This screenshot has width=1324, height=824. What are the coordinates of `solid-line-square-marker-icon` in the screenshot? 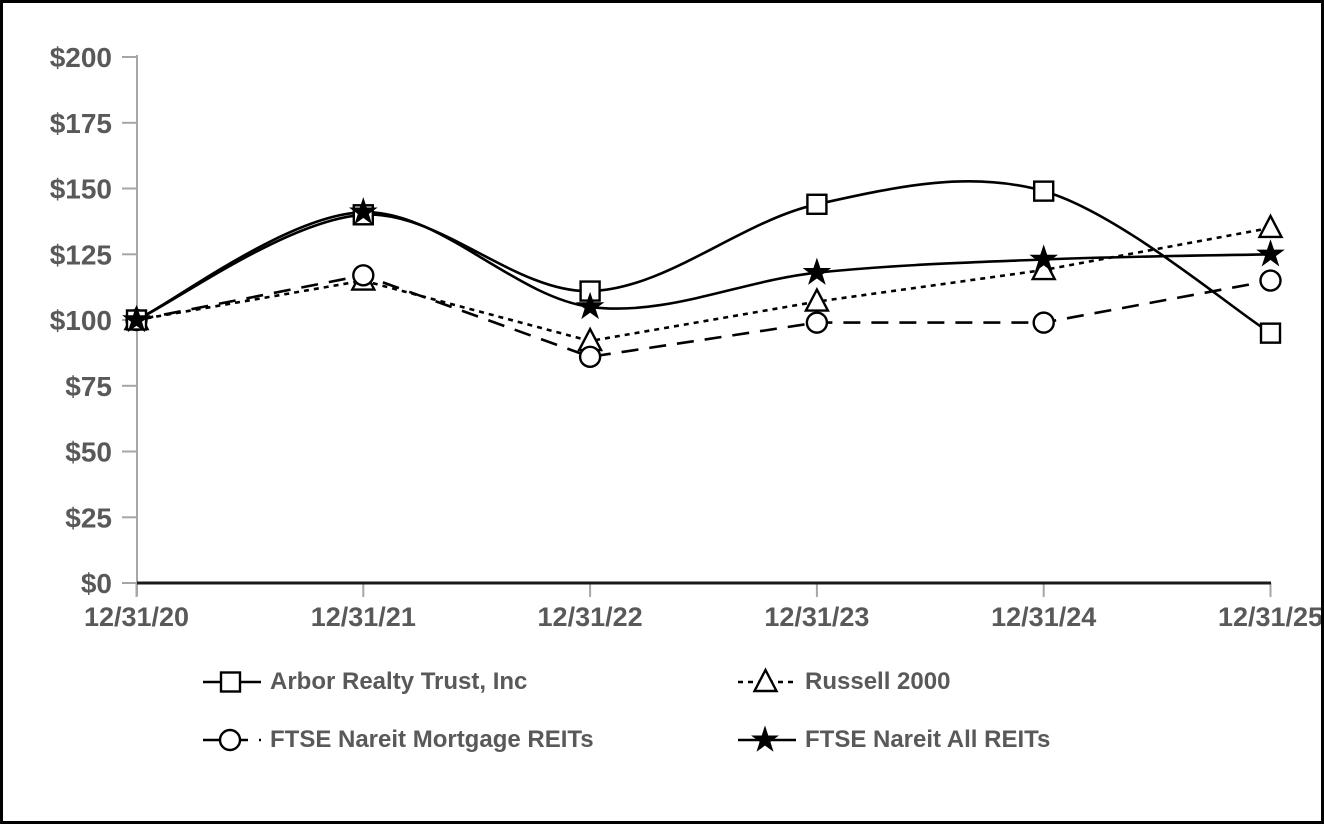 It's located at (232, 682).